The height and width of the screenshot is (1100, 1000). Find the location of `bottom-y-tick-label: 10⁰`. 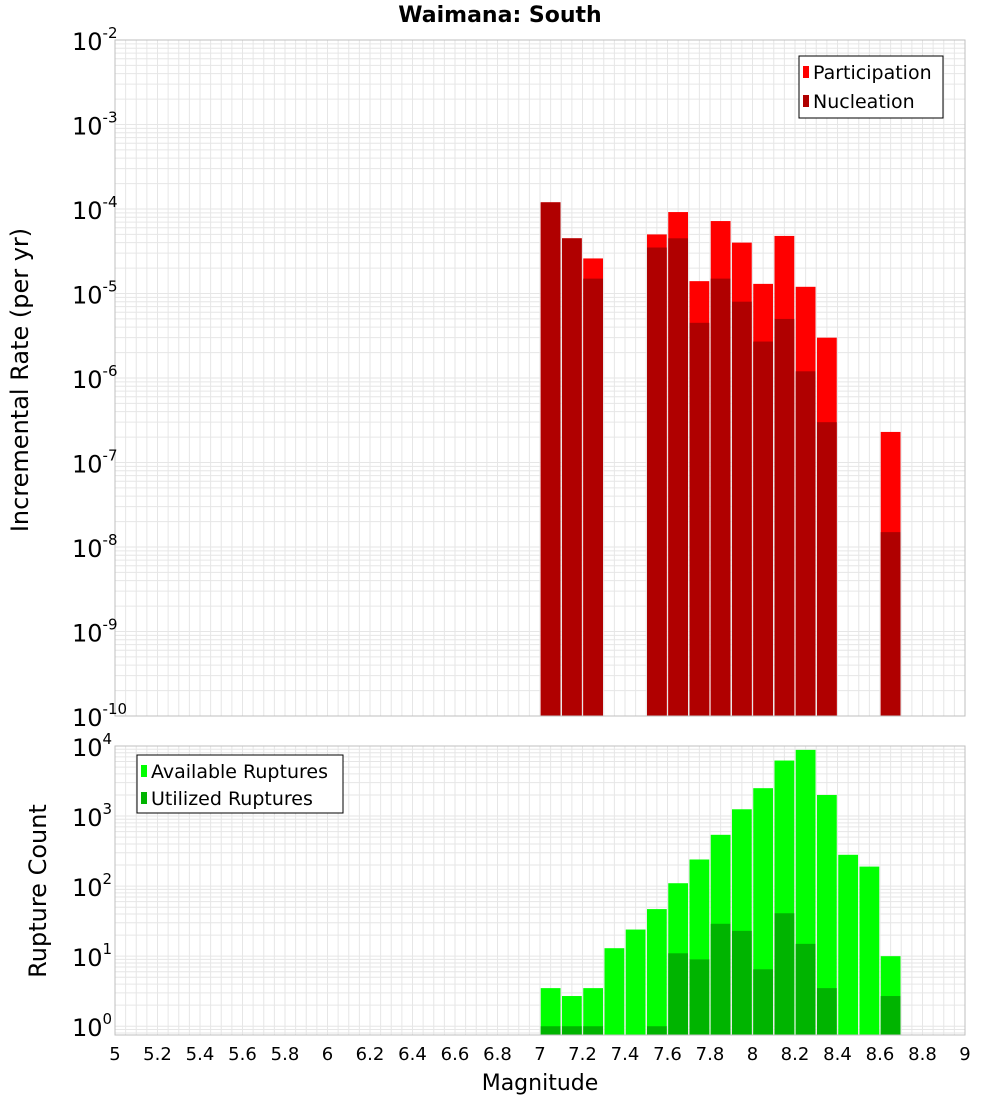

bottom-y-tick-label: 10⁰ is located at coordinates (92, 1026).